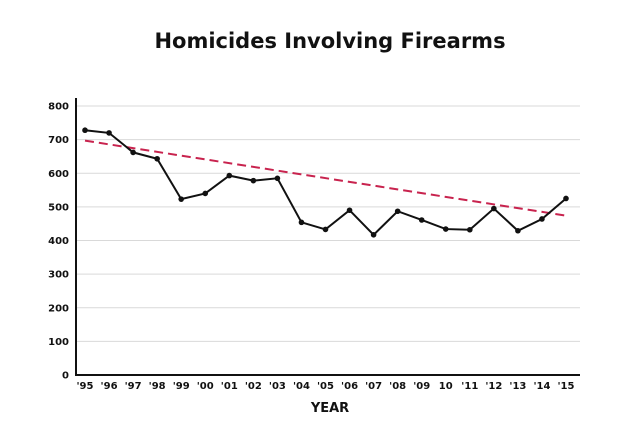 The width and height of the screenshot is (620, 442). Describe the element at coordinates (253, 386) in the screenshot. I see `x-tick-label: '02` at that location.